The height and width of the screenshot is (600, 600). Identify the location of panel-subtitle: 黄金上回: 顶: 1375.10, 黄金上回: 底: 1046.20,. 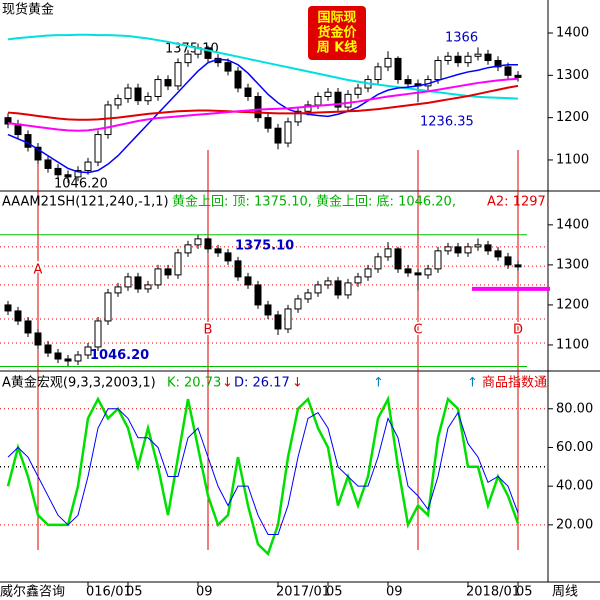
(314, 202).